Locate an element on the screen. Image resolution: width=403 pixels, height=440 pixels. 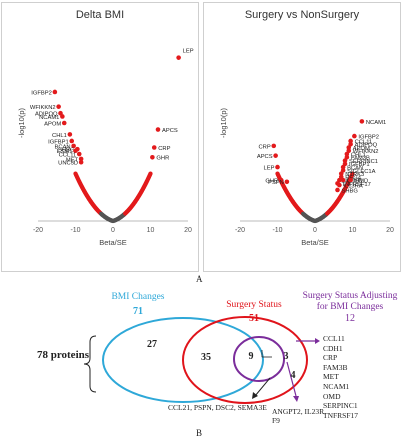
protein-list-bottom: CCL21, PSPN, DSC2, SEMA3E is located at coordinates (217, 407).